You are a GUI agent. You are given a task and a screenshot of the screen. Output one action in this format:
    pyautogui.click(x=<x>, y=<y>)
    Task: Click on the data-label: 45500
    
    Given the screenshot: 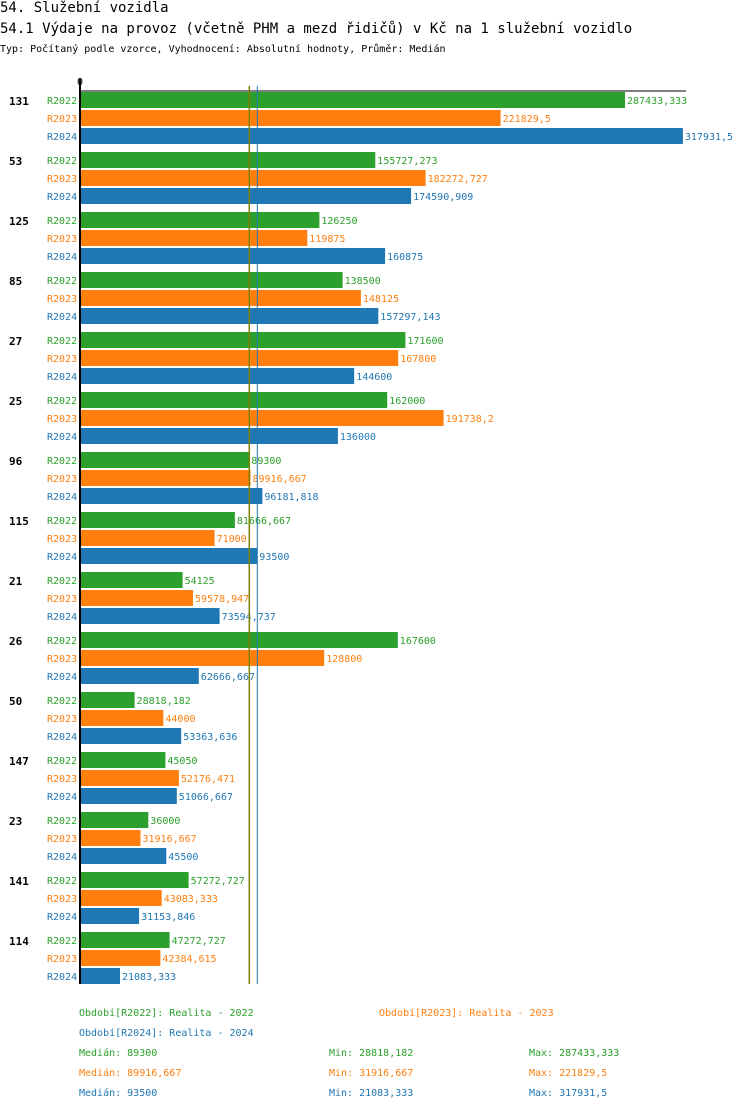 What is the action you would take?
    pyautogui.click(x=183, y=857)
    